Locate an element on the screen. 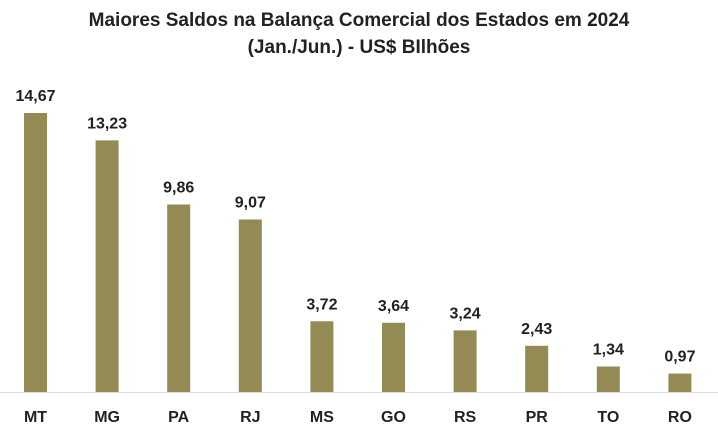 This screenshot has height=430, width=718. bar-to is located at coordinates (608, 379).